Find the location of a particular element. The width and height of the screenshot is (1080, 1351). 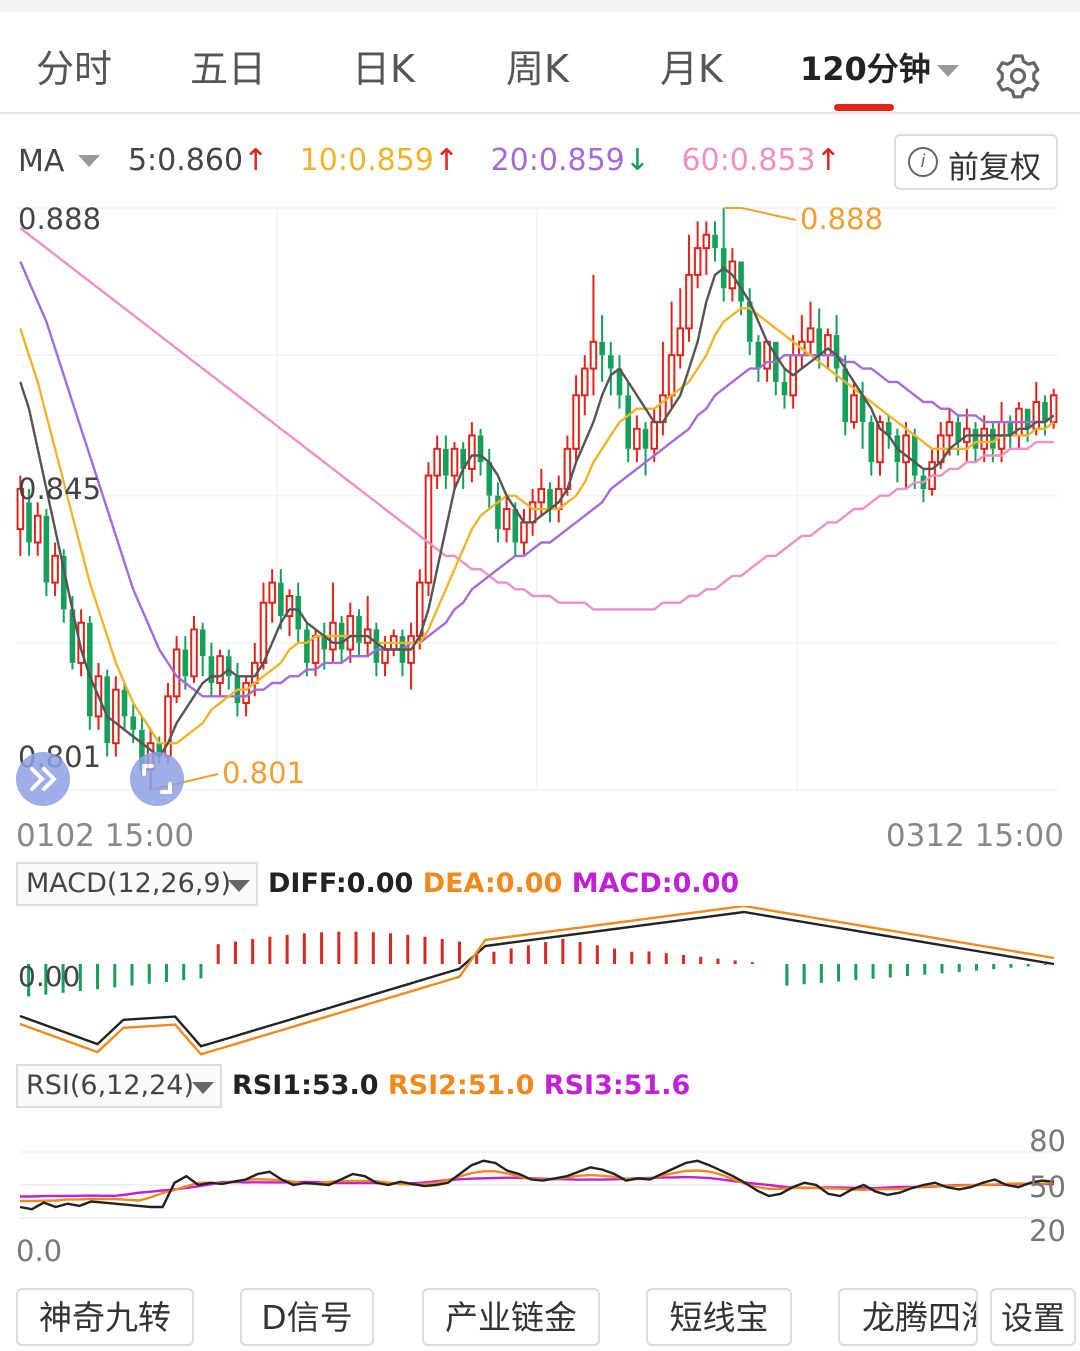

tab-120min-label: 120分钟 is located at coordinates (865, 69).